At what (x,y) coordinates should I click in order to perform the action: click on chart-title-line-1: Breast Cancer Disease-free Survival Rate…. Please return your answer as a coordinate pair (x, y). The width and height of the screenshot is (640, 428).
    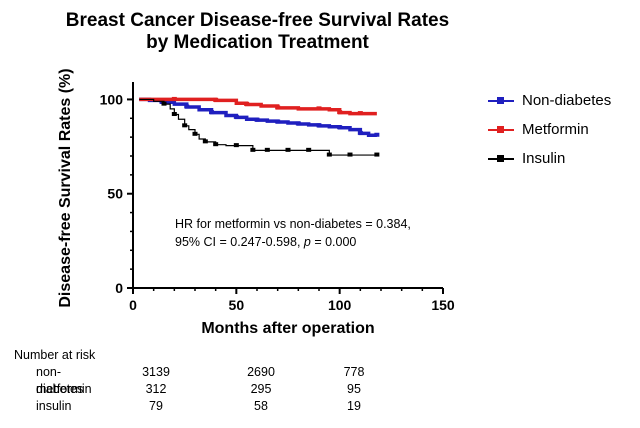
    Looking at the image, I should click on (257, 20).